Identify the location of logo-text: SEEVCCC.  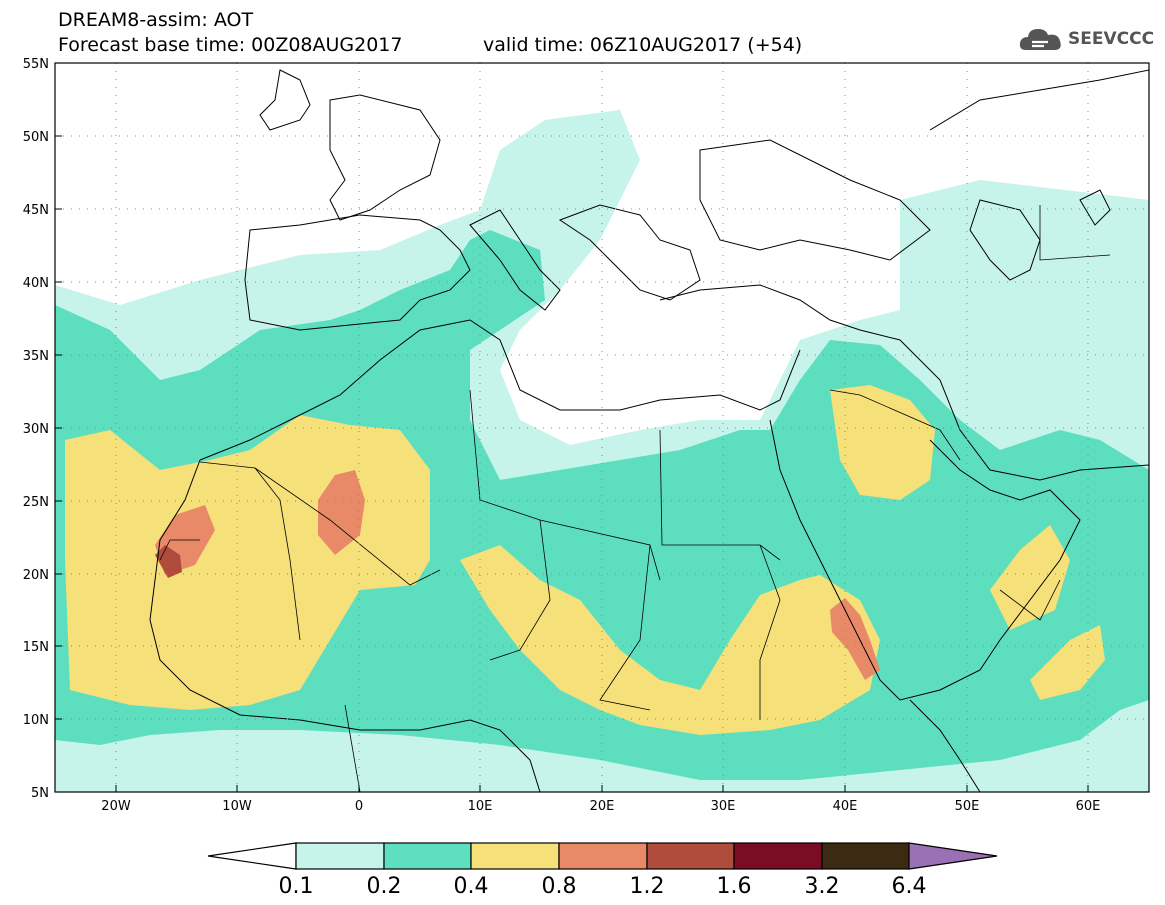
(1111, 39).